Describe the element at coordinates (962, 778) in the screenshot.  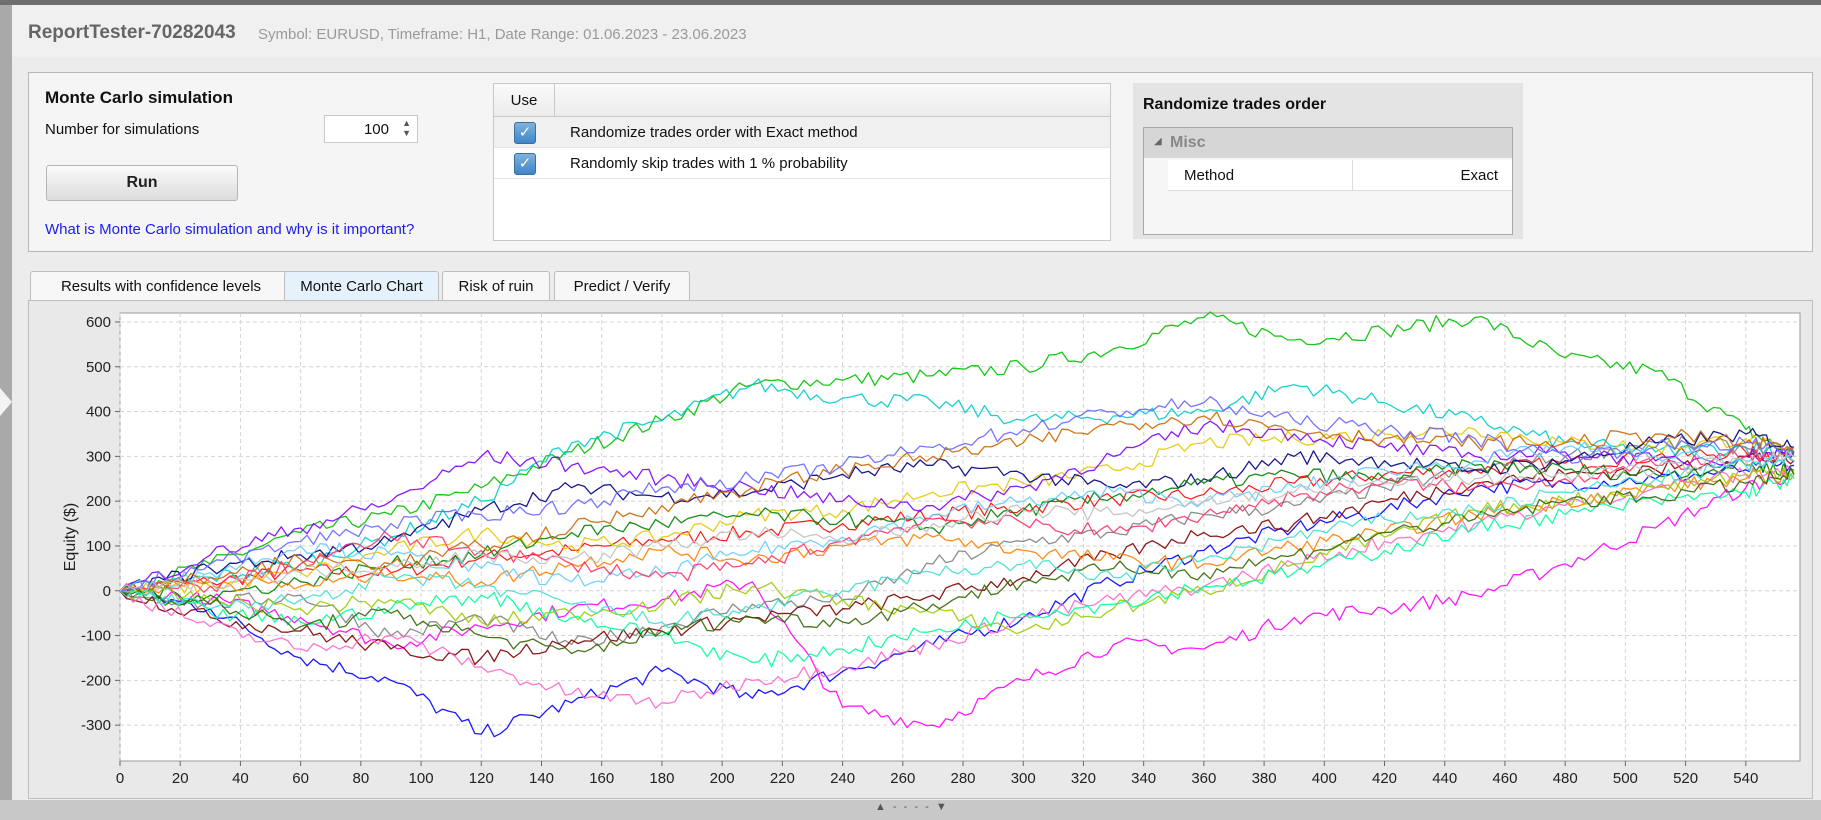
I see `x-tick-label: 280` at that location.